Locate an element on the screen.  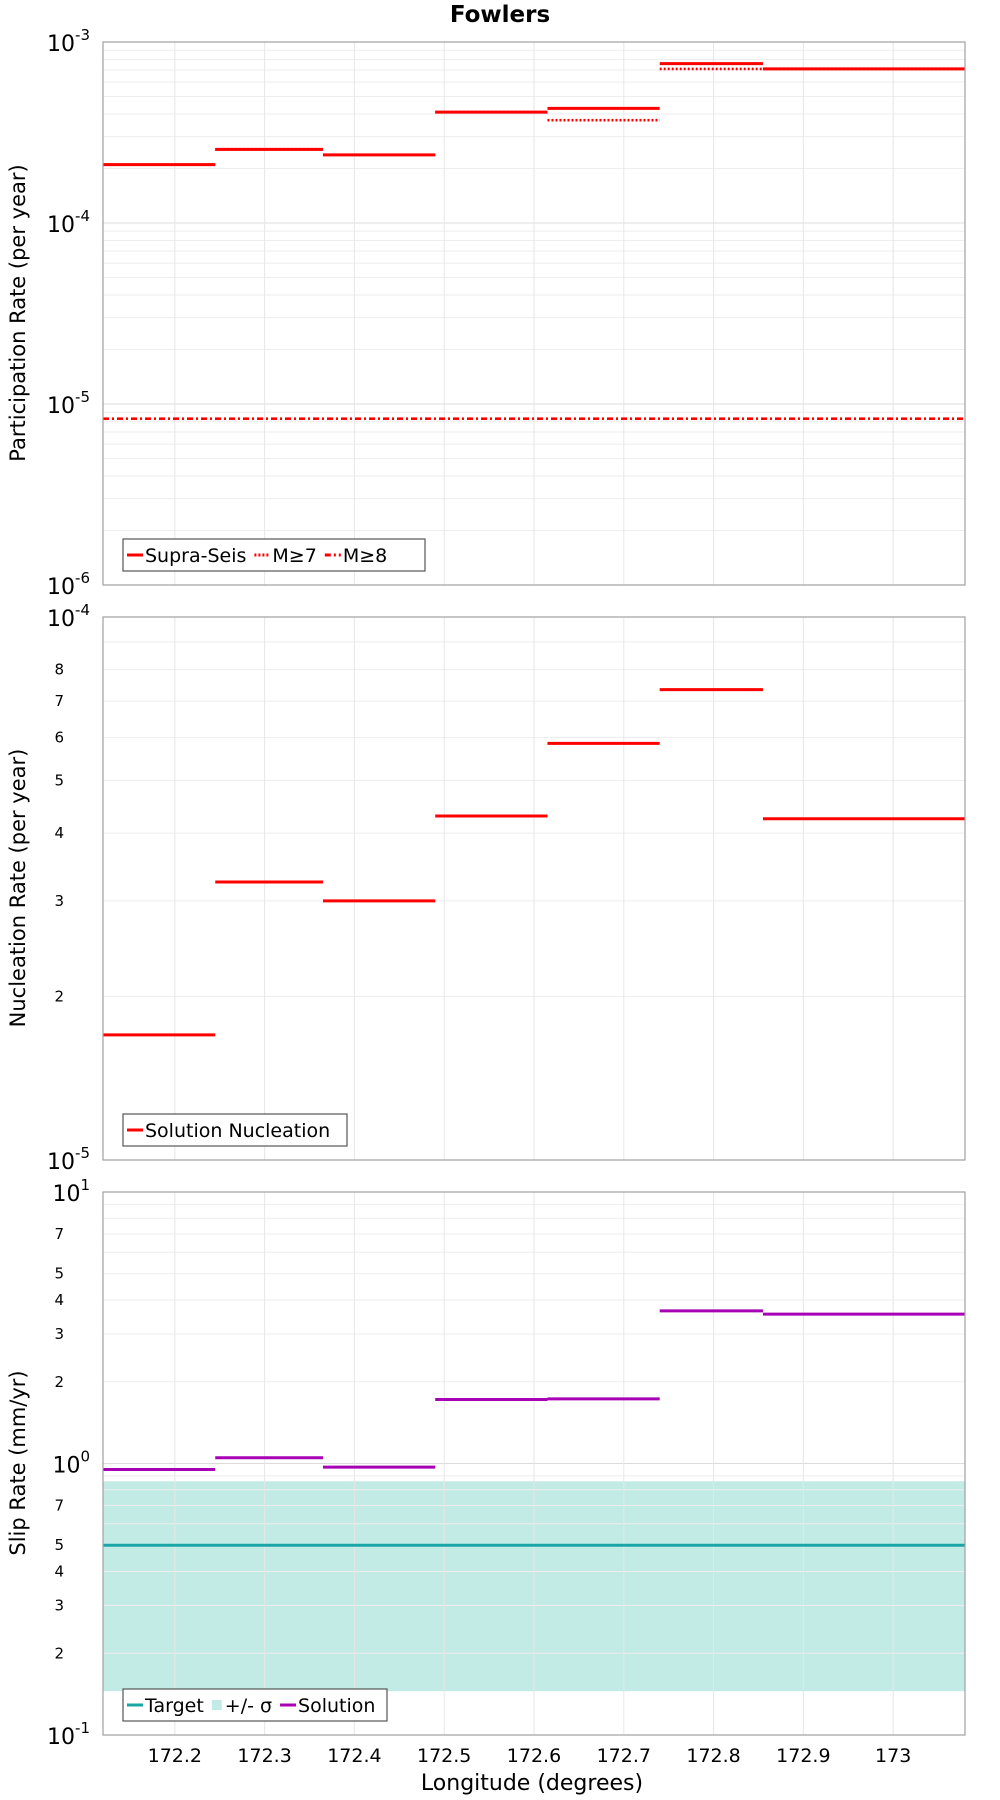
legend-label: Target is located at coordinates (174, 1706).